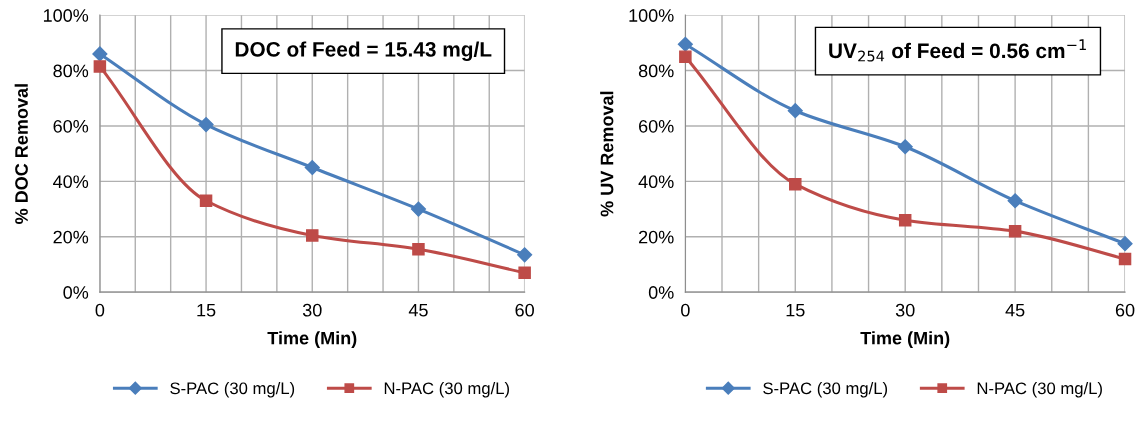 The width and height of the screenshot is (1148, 421). Describe the element at coordinates (607, 154) in the screenshot. I see `y-axis-title: % UV Removal` at that location.